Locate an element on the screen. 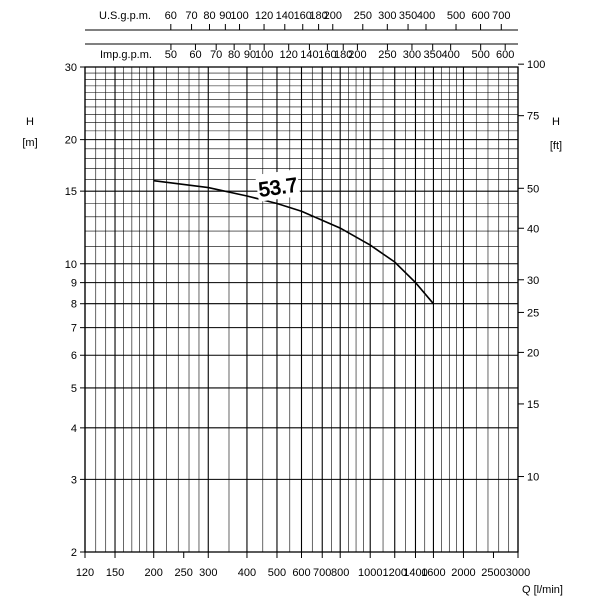 This screenshot has height=600, width=600. top-us-tick-label: 100 is located at coordinates (239, 16).